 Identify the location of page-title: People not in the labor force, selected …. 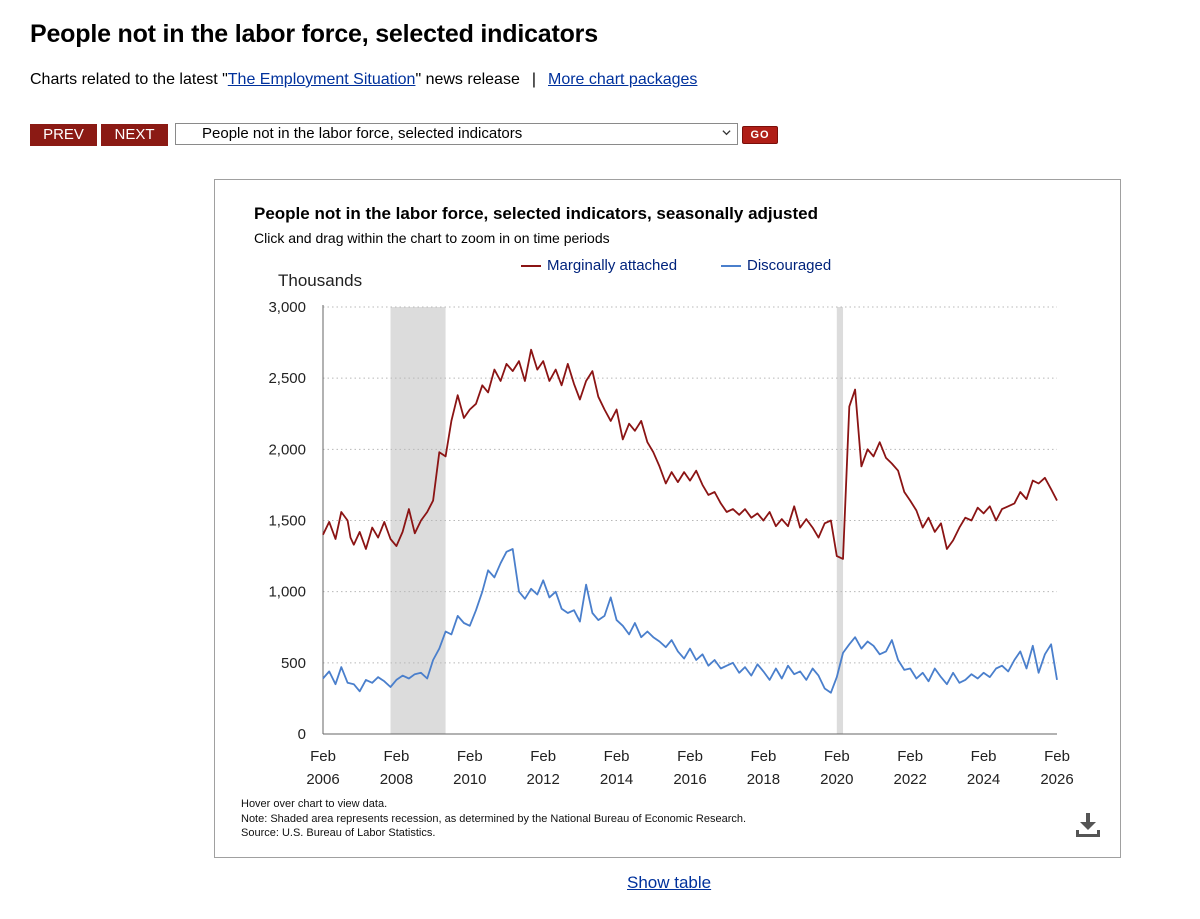
(314, 34).